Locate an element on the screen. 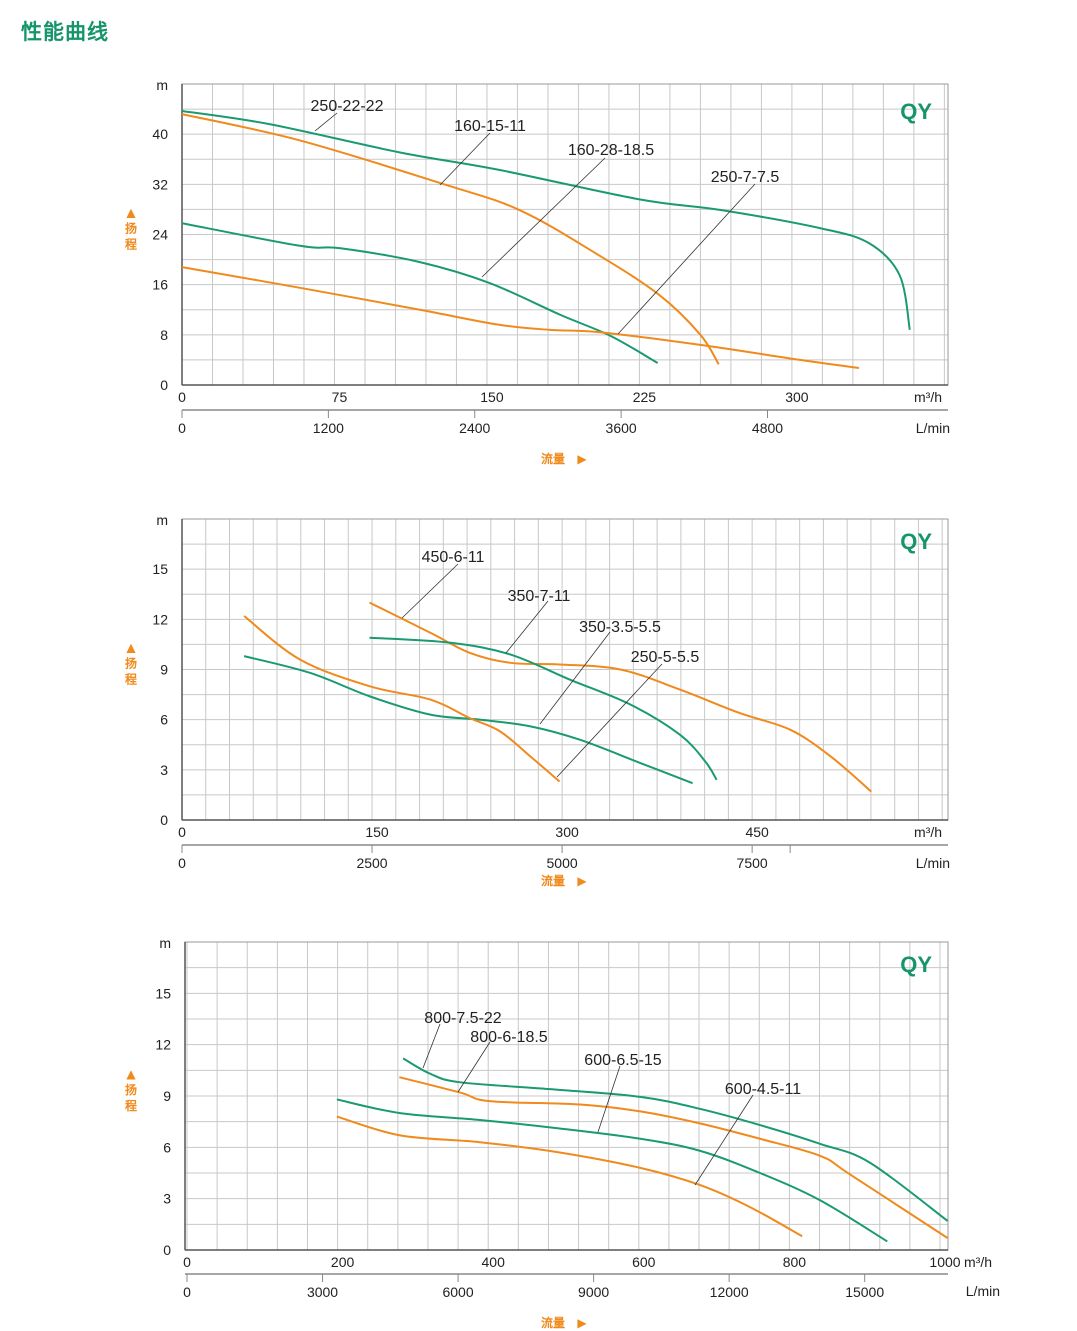 This screenshot has width=1077, height=1331. series-label: 350-3.5-5.5 is located at coordinates (620, 627).